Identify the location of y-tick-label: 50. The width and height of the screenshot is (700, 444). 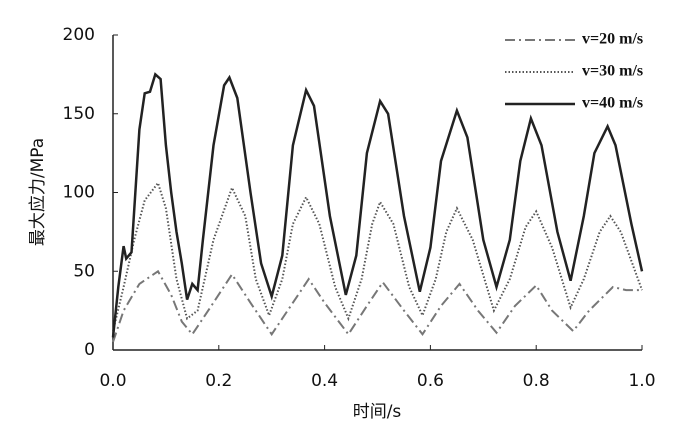
(84, 271).